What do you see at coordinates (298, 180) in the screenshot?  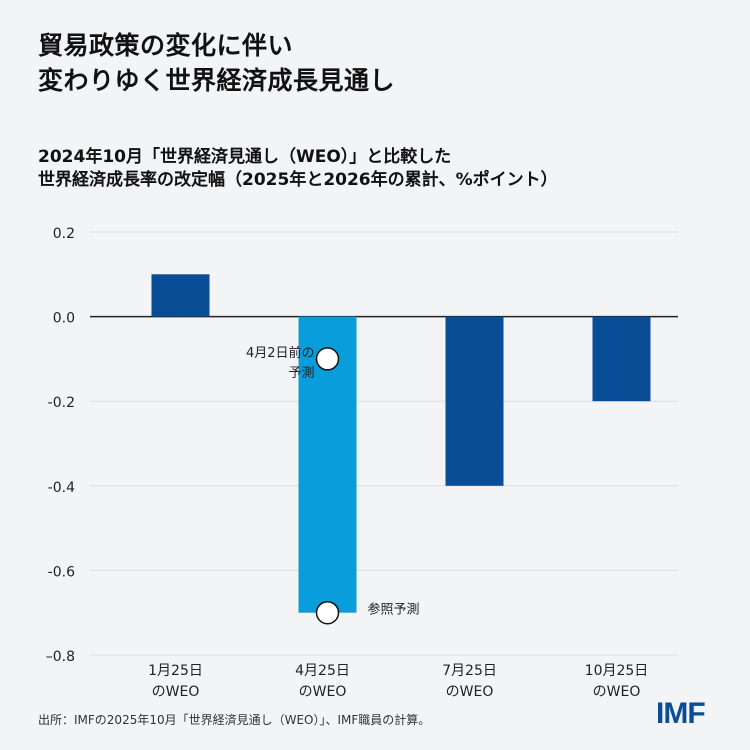 I see `subtitle-line-2: 世界経済成長率の改定幅（2025年と2026年の累計、%ポイント）` at bounding box center [298, 180].